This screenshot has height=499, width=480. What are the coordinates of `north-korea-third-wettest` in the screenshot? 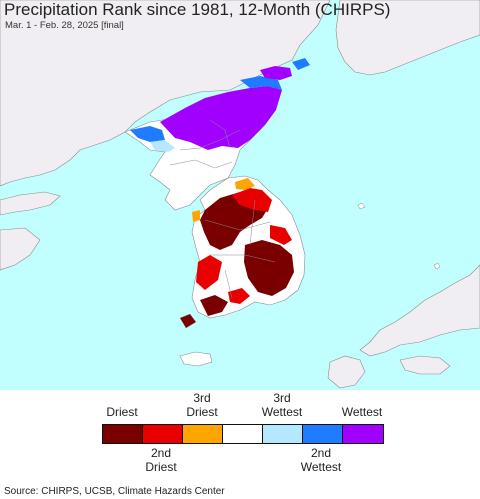 It's located at (162, 146).